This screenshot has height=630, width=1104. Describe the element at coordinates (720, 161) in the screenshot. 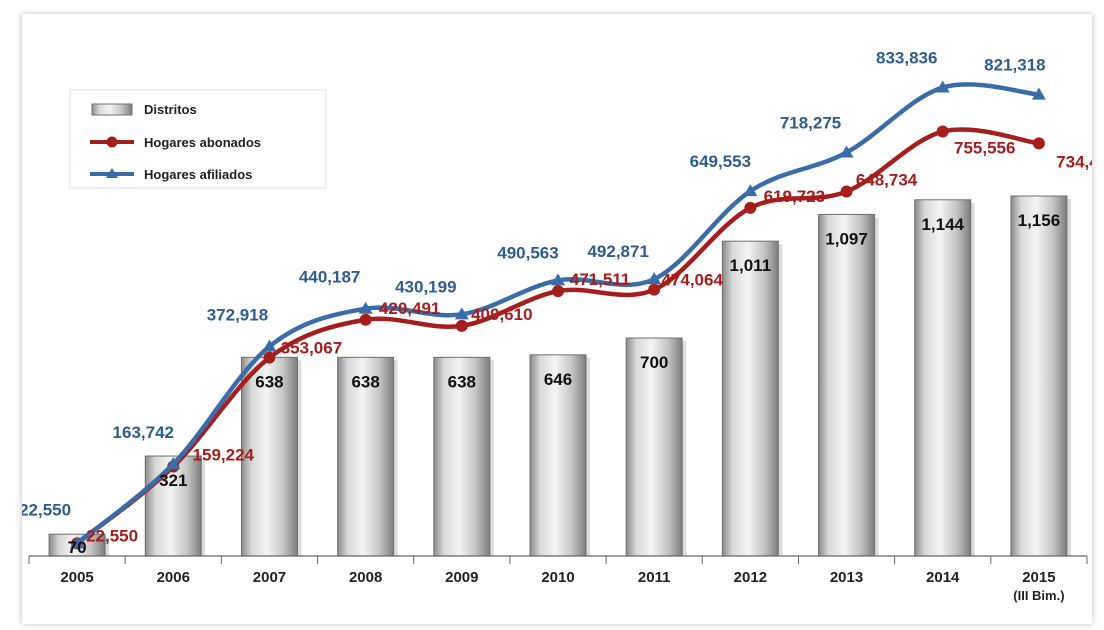

I see `label-hogares-afiliados: 649,553` at that location.